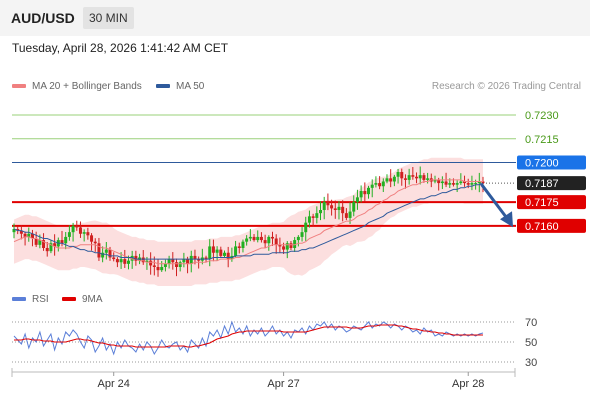 This screenshot has height=400, width=590. What do you see at coordinates (531, 343) in the screenshot?
I see `rsi-tick-label: 50` at bounding box center [531, 343].